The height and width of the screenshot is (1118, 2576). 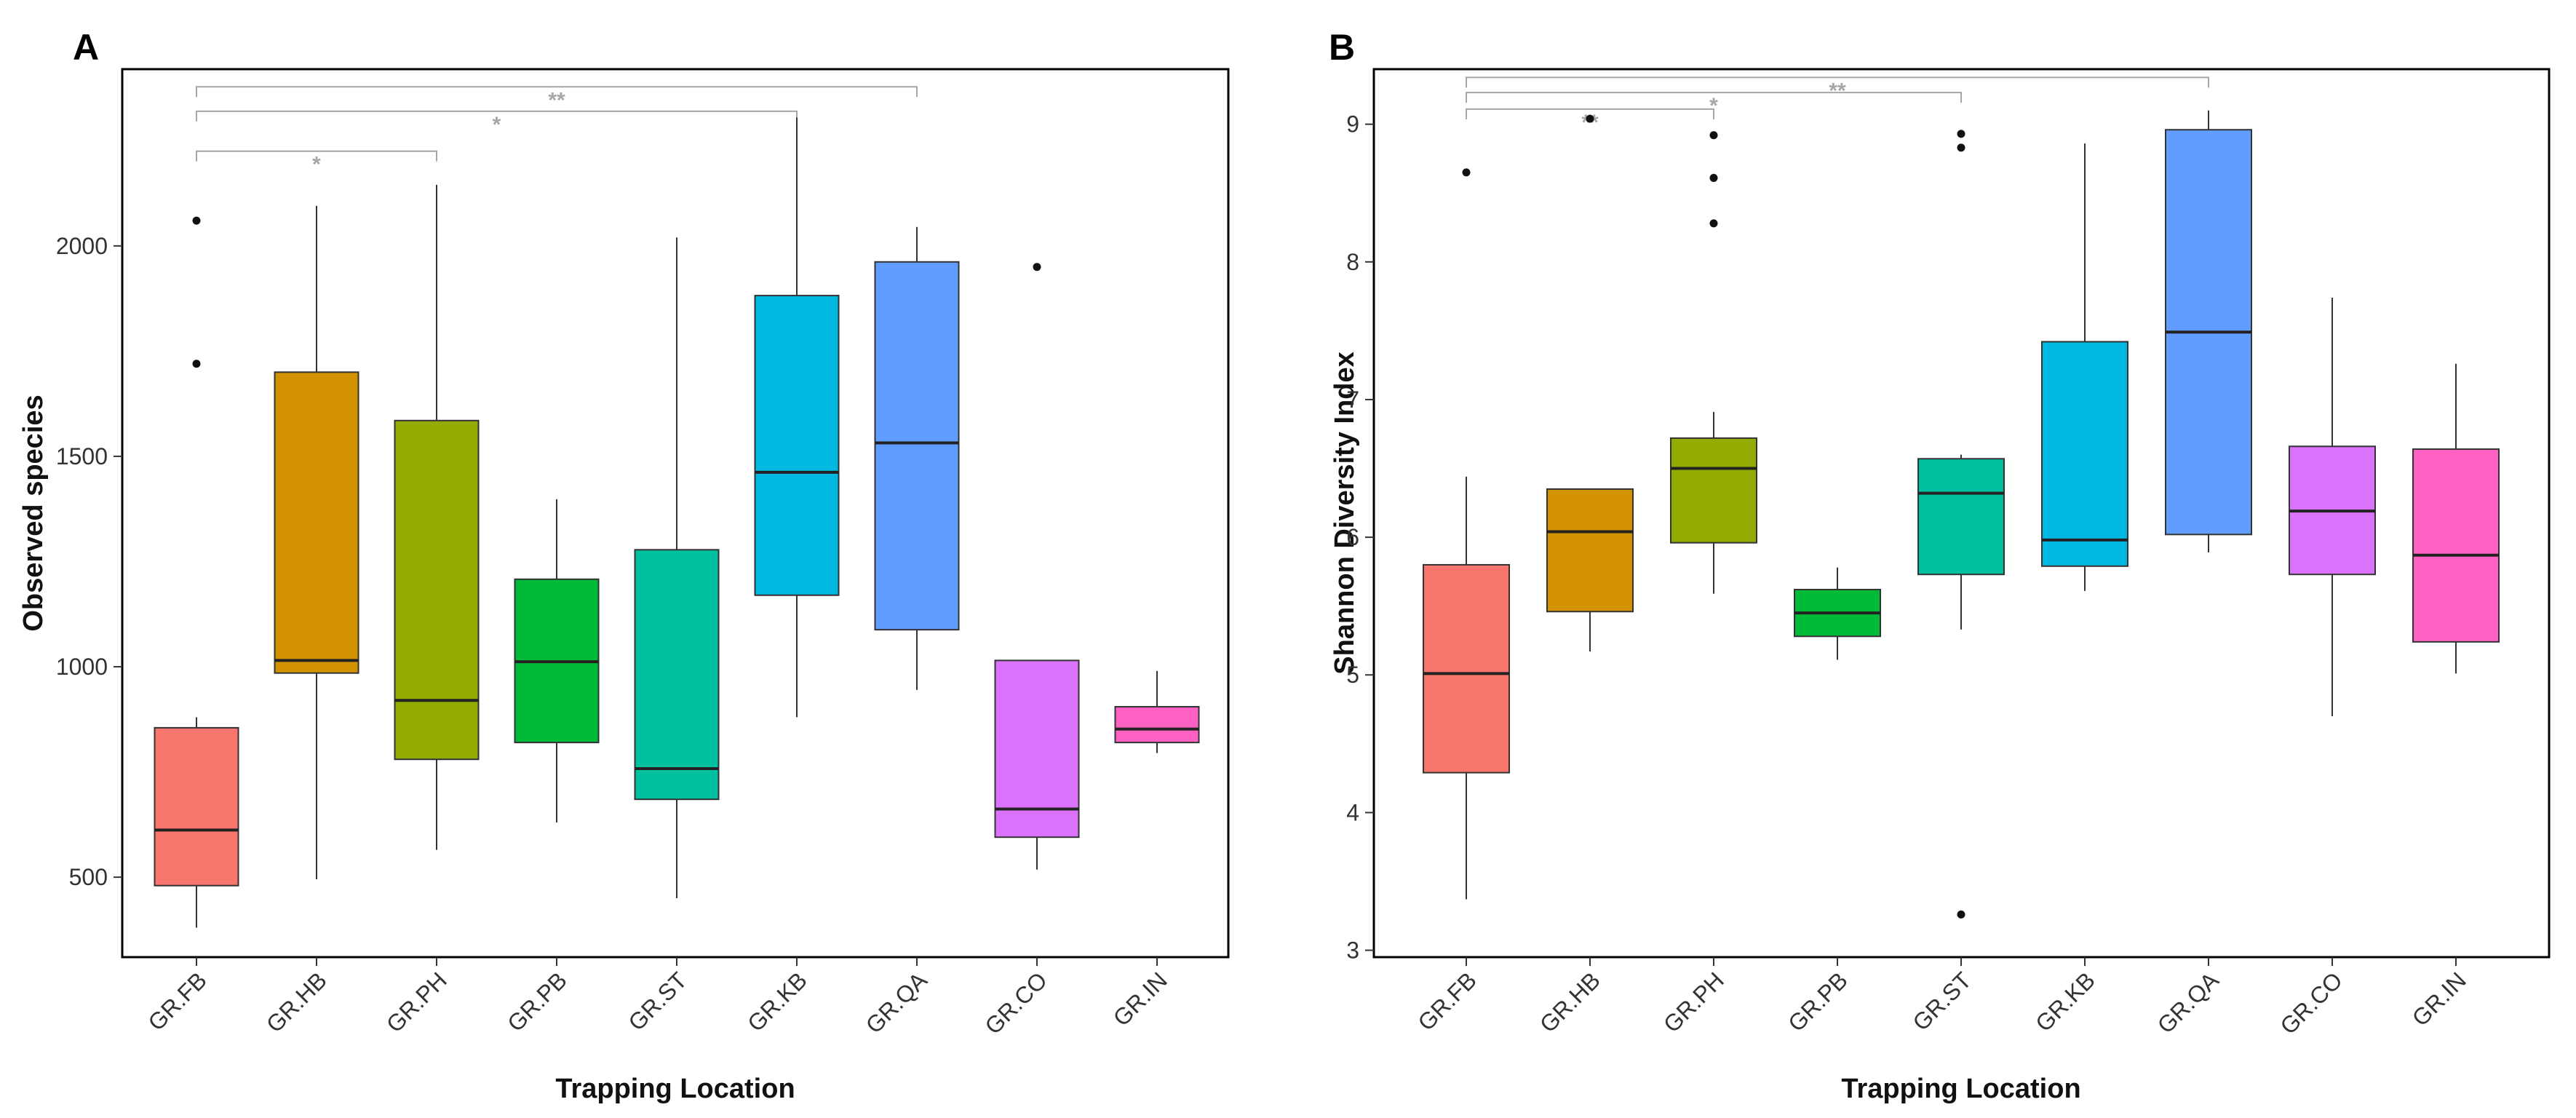 I want to click on y-tick-label: 9, so click(x=1352, y=124).